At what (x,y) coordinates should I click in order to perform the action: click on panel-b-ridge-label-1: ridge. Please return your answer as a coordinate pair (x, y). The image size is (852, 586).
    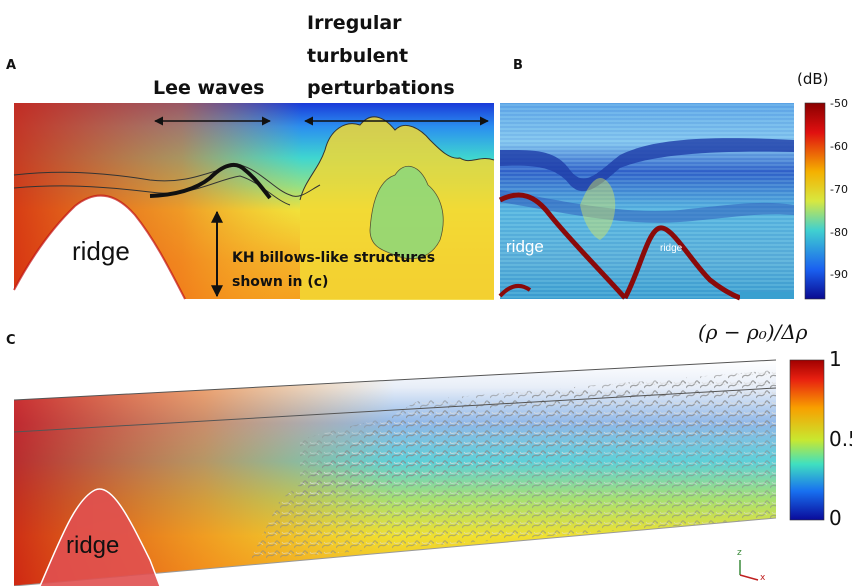
    Looking at the image, I should click on (525, 246).